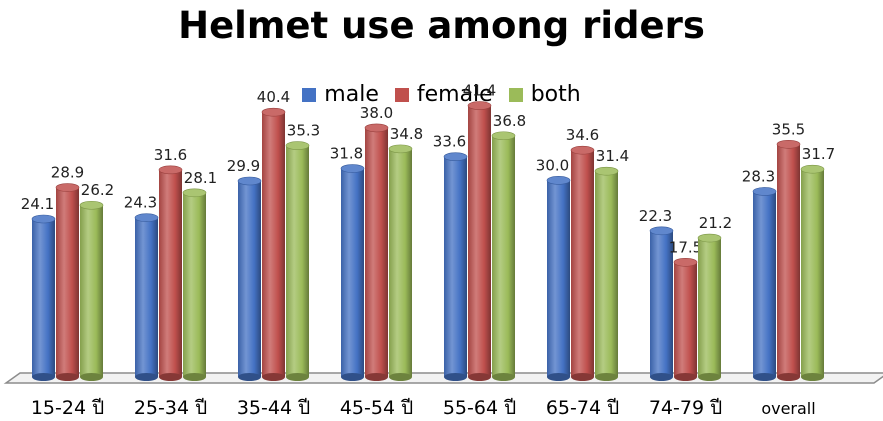 This screenshot has width=883, height=421. Describe the element at coordinates (685, 247) in the screenshot. I see `data-label: 17.5` at that location.